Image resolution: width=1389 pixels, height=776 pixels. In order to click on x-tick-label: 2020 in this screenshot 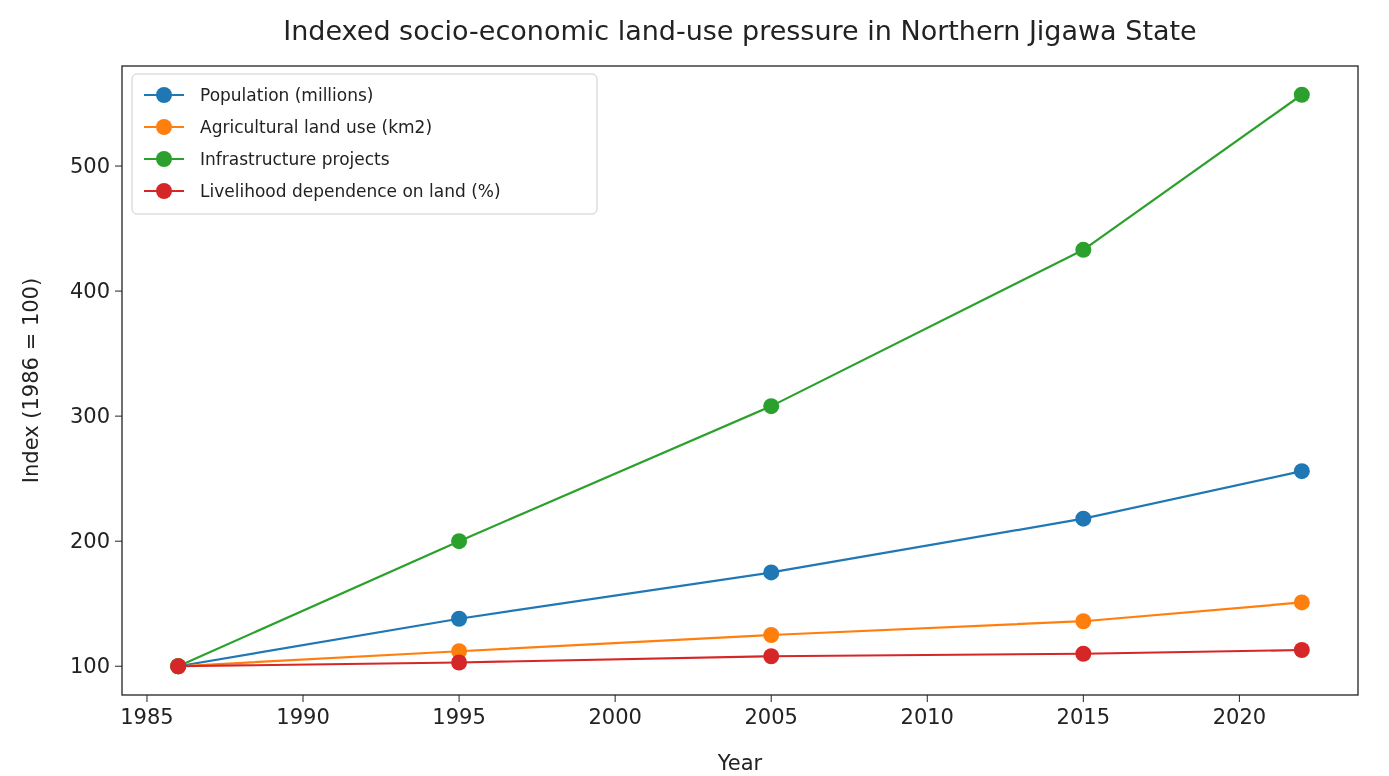, I will do `click(1239, 717)`.